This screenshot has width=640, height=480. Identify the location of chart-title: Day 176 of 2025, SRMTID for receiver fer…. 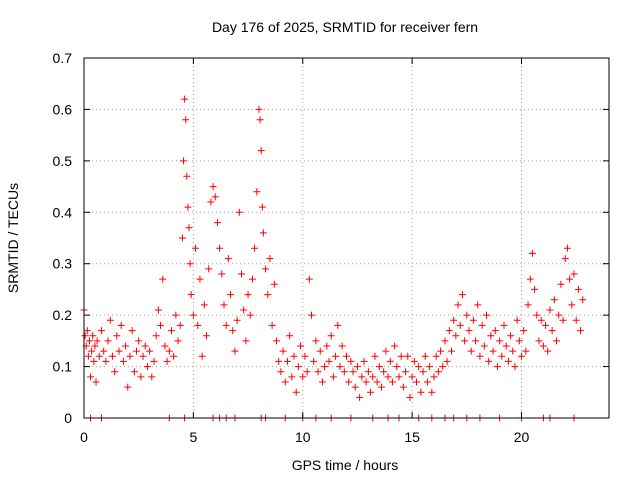
(345, 27).